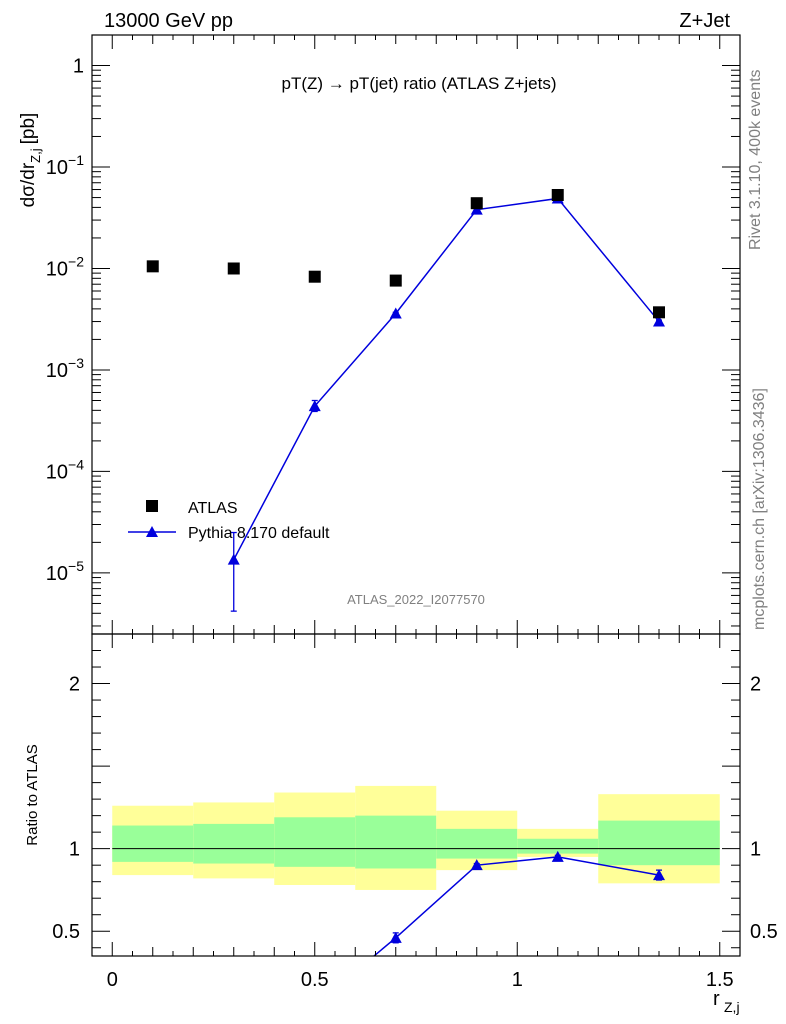  What do you see at coordinates (74, 685) in the screenshot?
I see `y-tick-label: 2` at bounding box center [74, 685].